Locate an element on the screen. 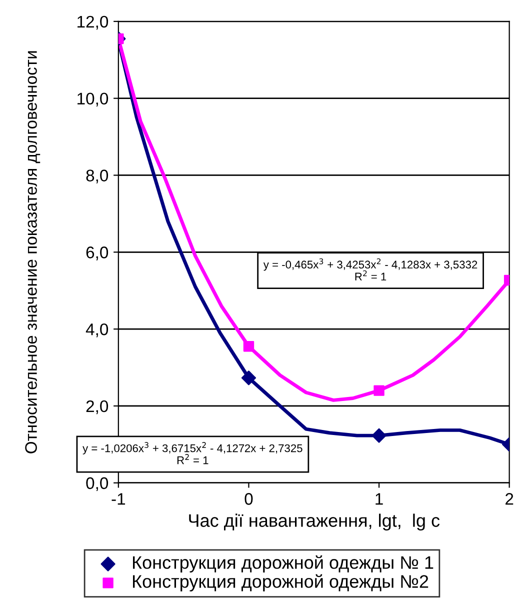 Image resolution: width=524 pixels, height=612 pixels. text: y = -1,0206x$^{3}$ + 3,6715x$^{2}$ - 4,1272x + 2,7325 R$^{2}$ = 1 is located at coordinates (192, 453).